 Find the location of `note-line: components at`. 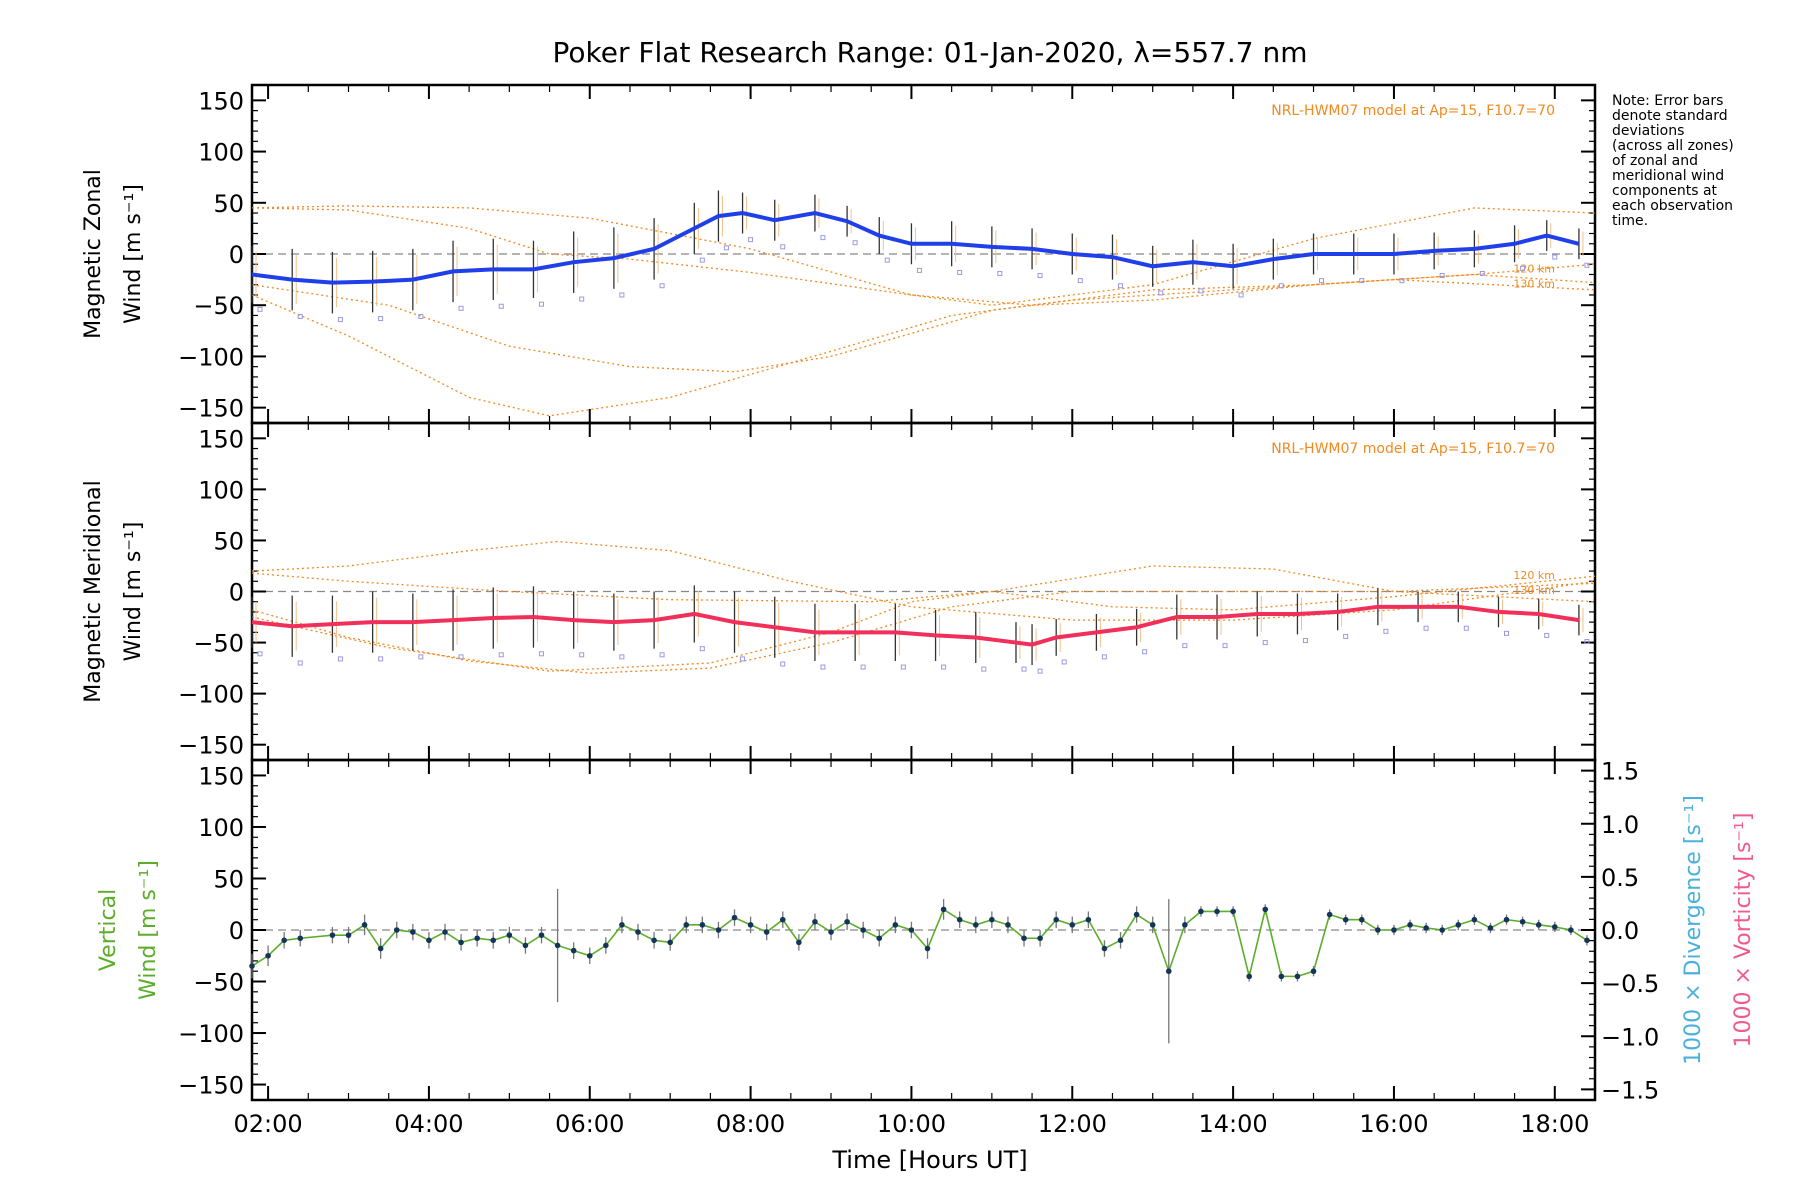

note-line: components at is located at coordinates (1665, 191).